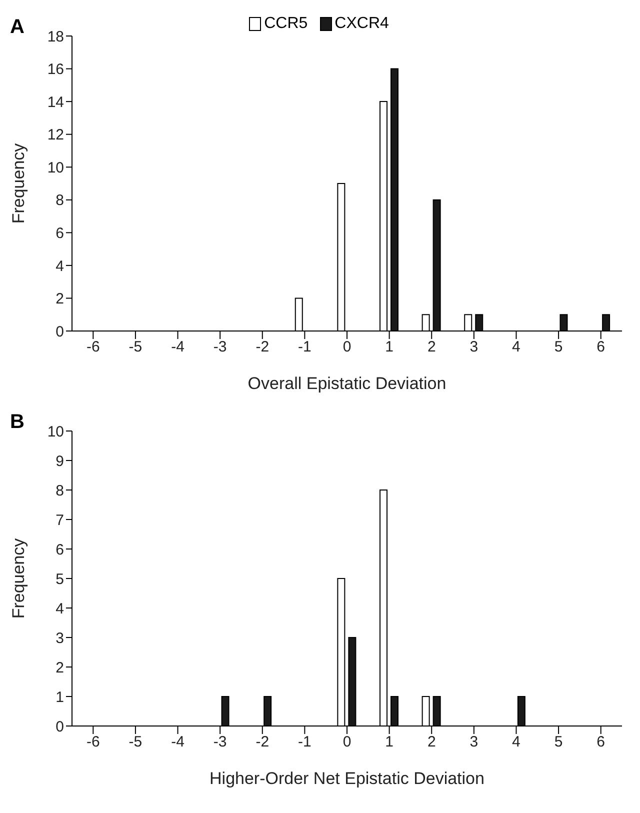  I want to click on x-axis-title: Higher-Order Net Epistatic Deviation, so click(347, 778).